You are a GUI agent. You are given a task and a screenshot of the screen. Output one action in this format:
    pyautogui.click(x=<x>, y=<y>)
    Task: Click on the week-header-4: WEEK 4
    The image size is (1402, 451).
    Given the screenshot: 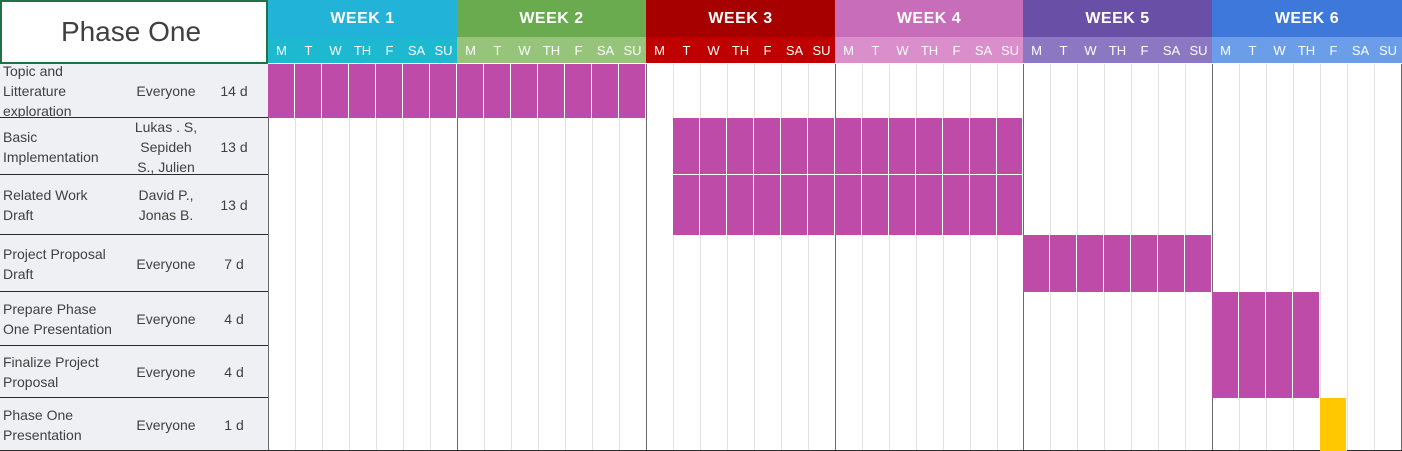 What is the action you would take?
    pyautogui.click(x=929, y=18)
    